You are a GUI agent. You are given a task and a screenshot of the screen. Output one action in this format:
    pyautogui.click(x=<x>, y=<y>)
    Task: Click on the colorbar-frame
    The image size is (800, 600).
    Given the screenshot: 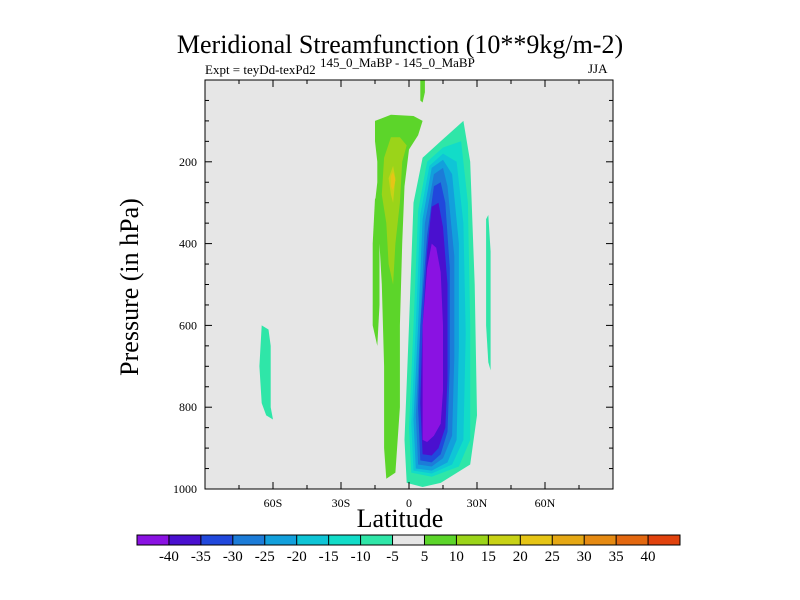 What is the action you would take?
    pyautogui.click(x=408, y=540)
    